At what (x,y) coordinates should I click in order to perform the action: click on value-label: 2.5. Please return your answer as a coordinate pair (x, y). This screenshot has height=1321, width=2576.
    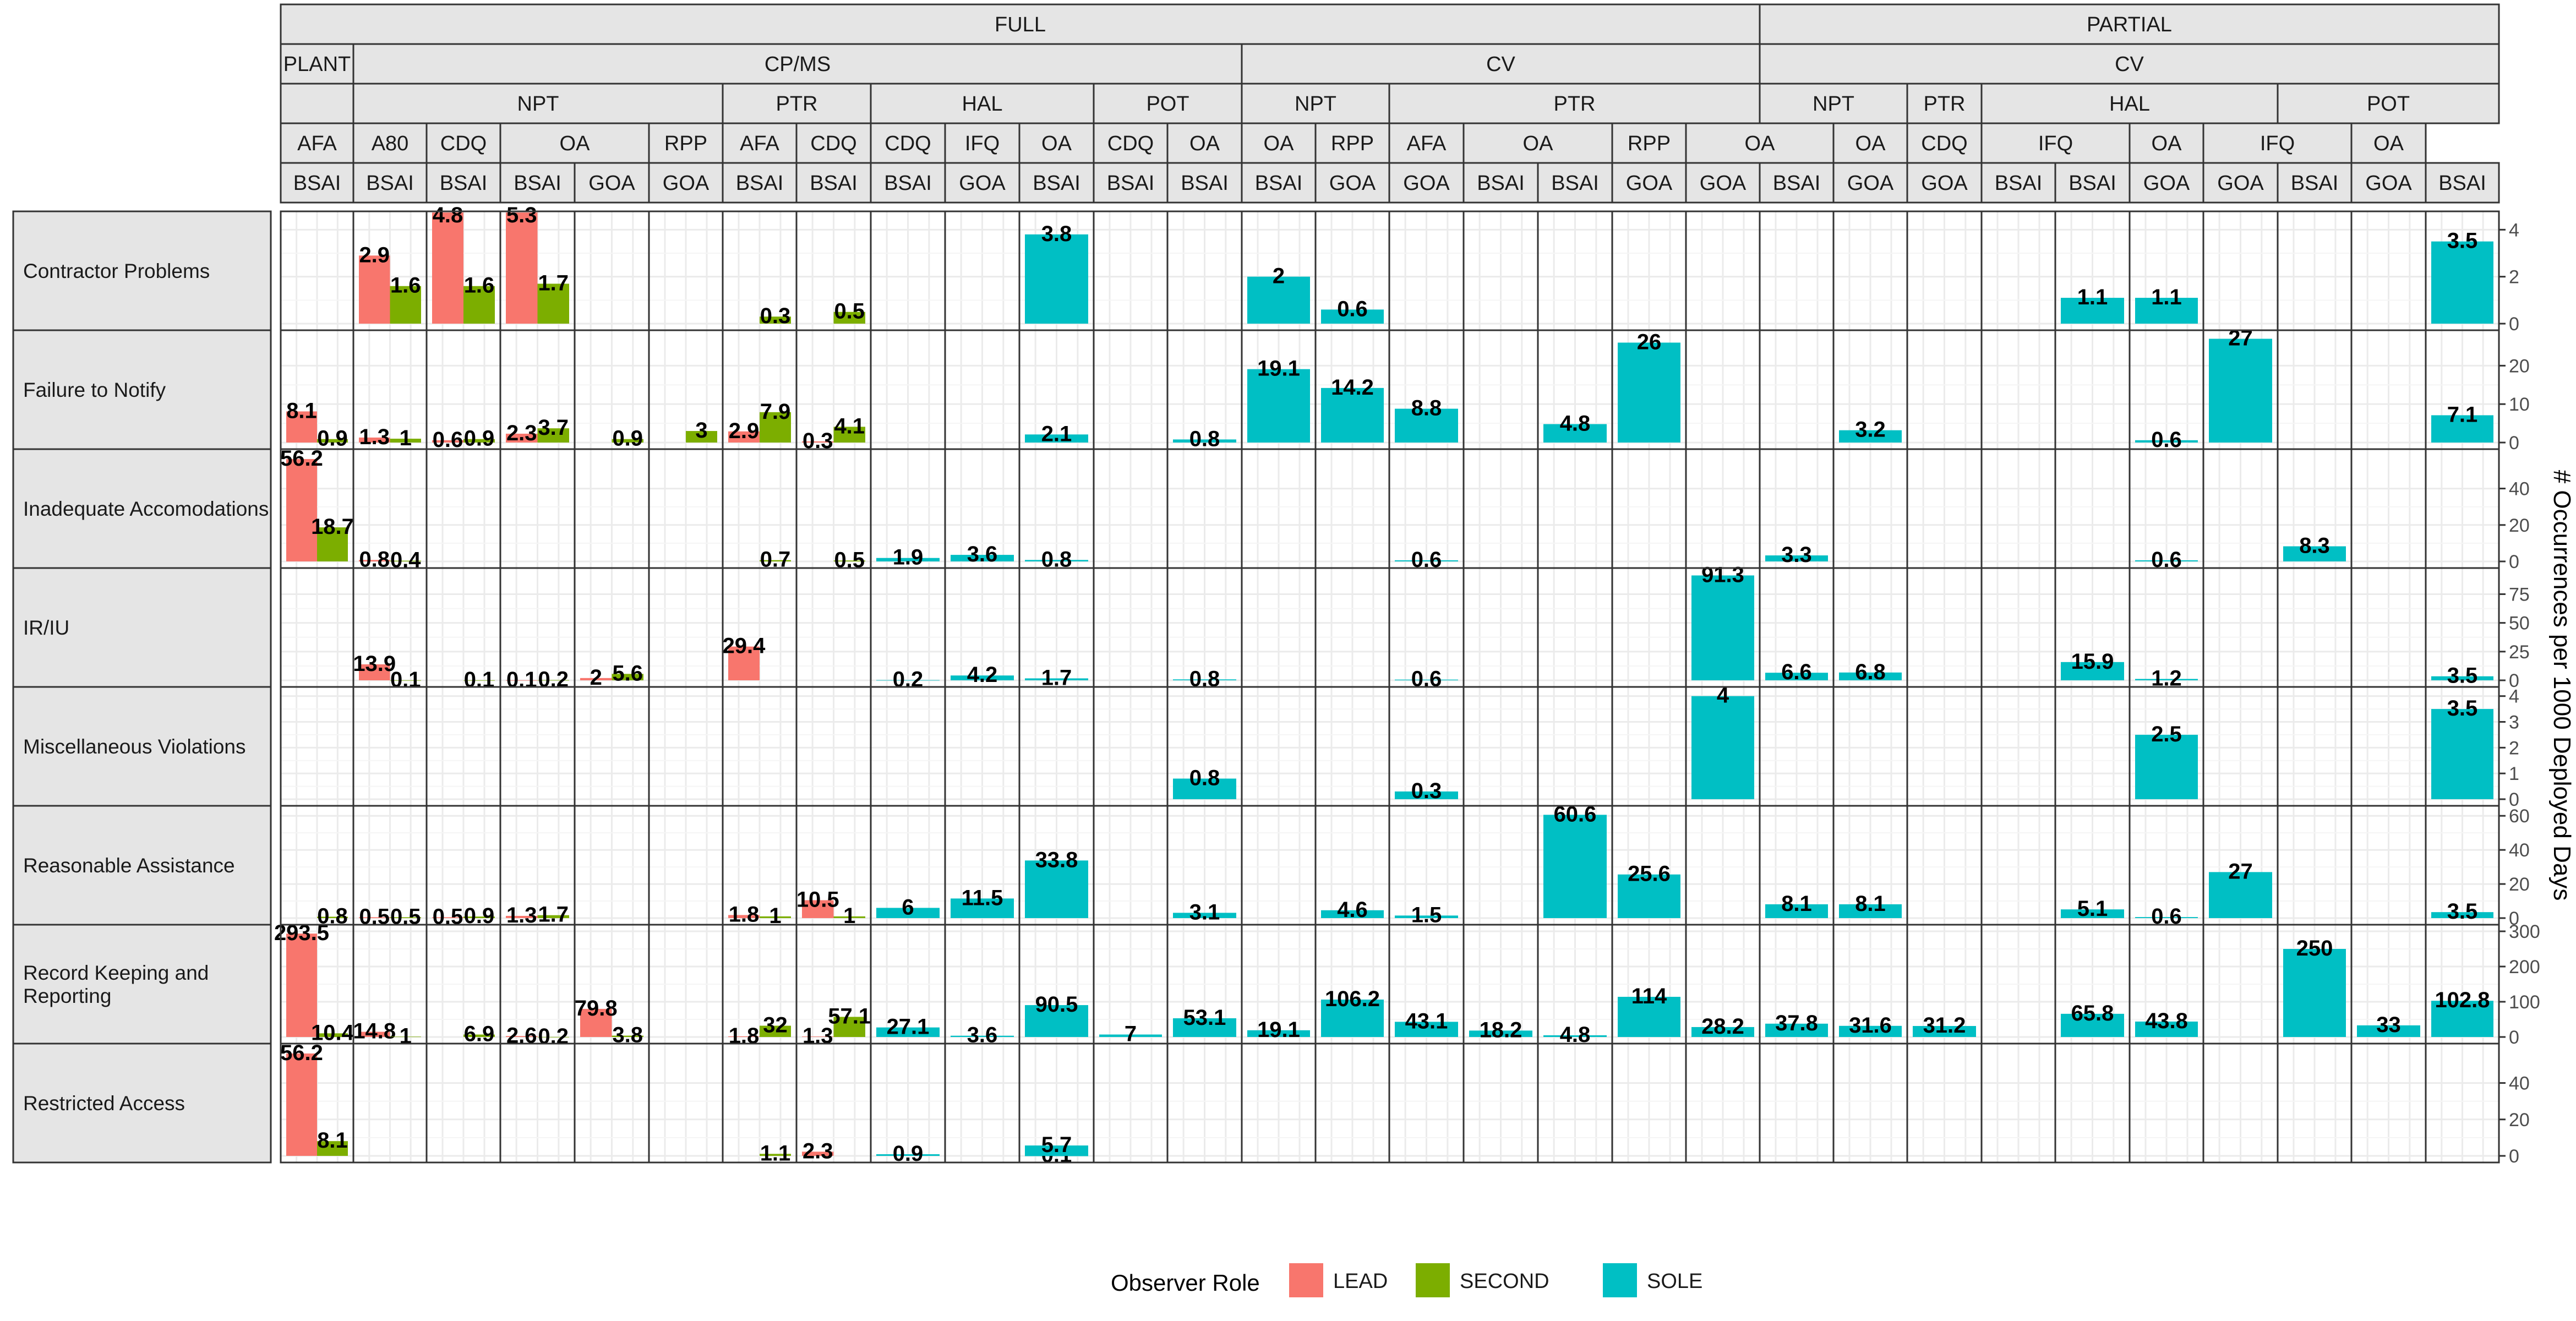
    Looking at the image, I should click on (2167, 734).